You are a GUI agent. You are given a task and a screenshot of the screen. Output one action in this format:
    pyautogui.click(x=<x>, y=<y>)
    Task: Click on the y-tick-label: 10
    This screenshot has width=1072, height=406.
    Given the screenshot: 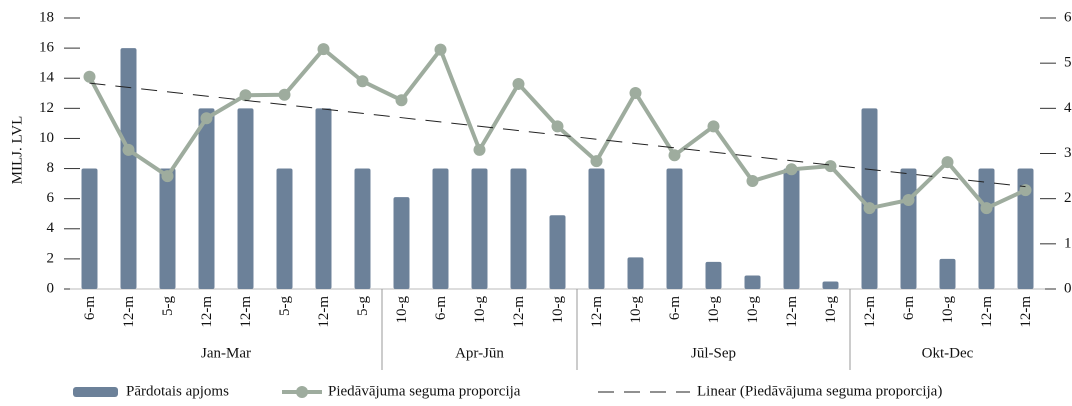 What is the action you would take?
    pyautogui.click(x=46, y=138)
    